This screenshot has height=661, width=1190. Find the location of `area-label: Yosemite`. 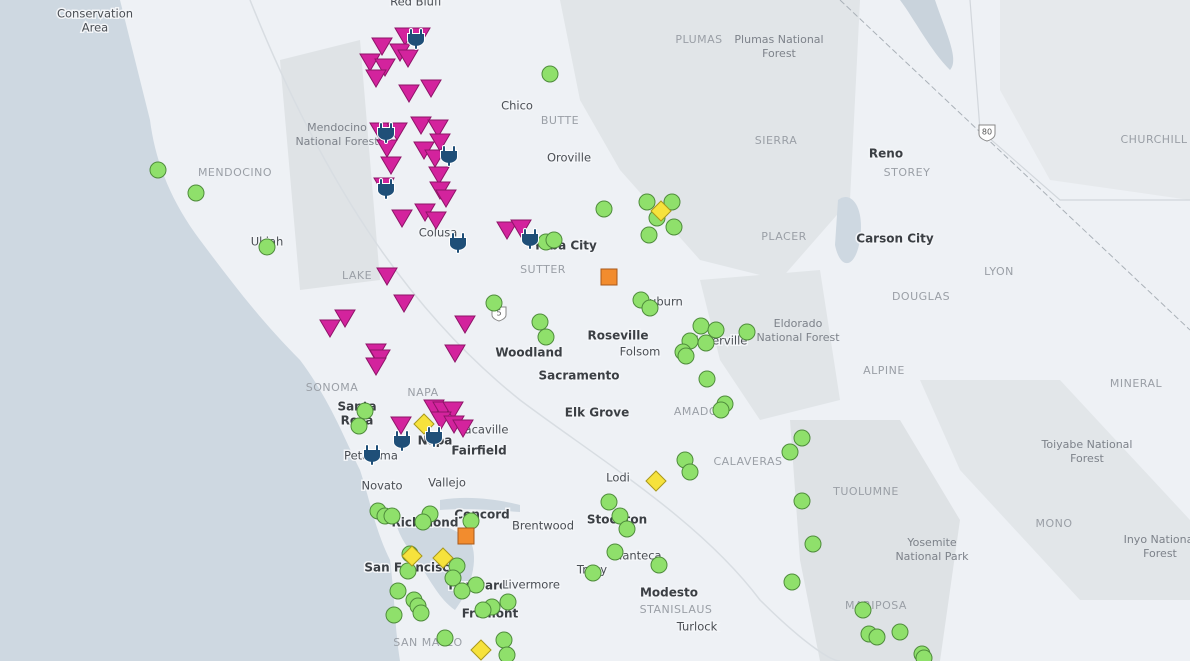

area-label: Yosemite is located at coordinates (931, 542).